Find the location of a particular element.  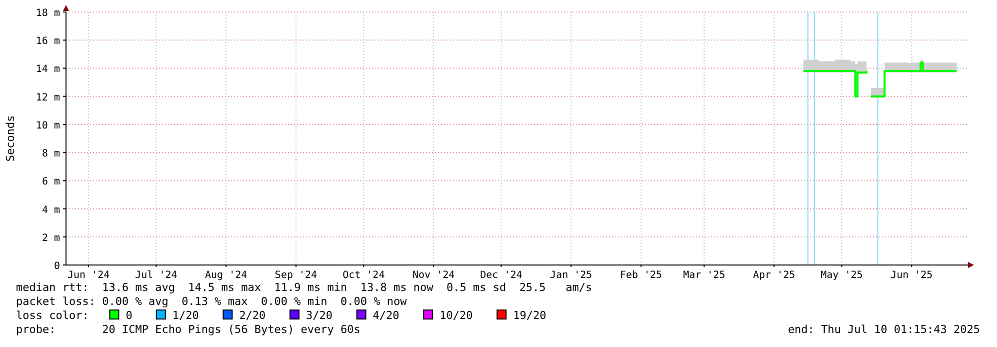

legend-label: 2/20 is located at coordinates (252, 315).